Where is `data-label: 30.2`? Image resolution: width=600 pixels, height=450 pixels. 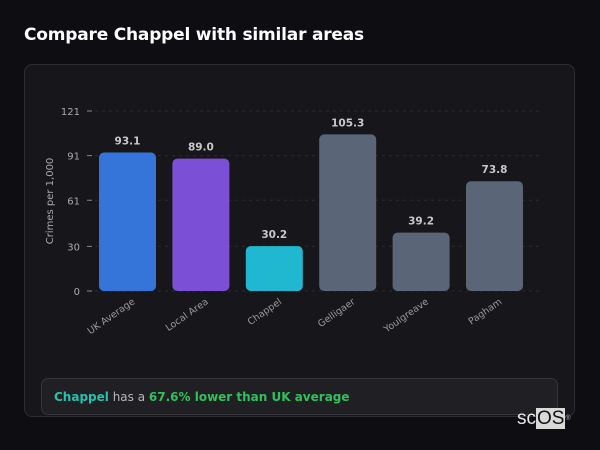 data-label: 30.2 is located at coordinates (274, 235).